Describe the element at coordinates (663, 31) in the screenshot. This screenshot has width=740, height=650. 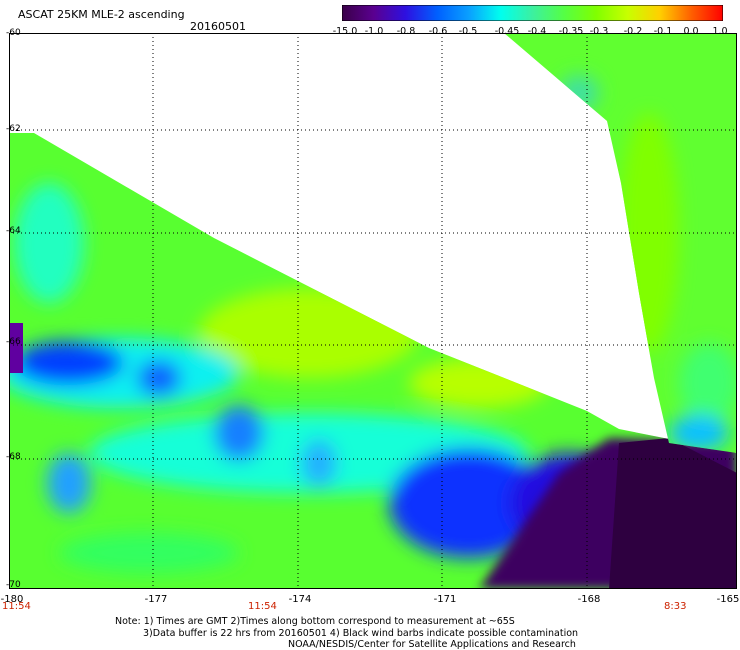
I see `colorbar-label: -0.1` at that location.